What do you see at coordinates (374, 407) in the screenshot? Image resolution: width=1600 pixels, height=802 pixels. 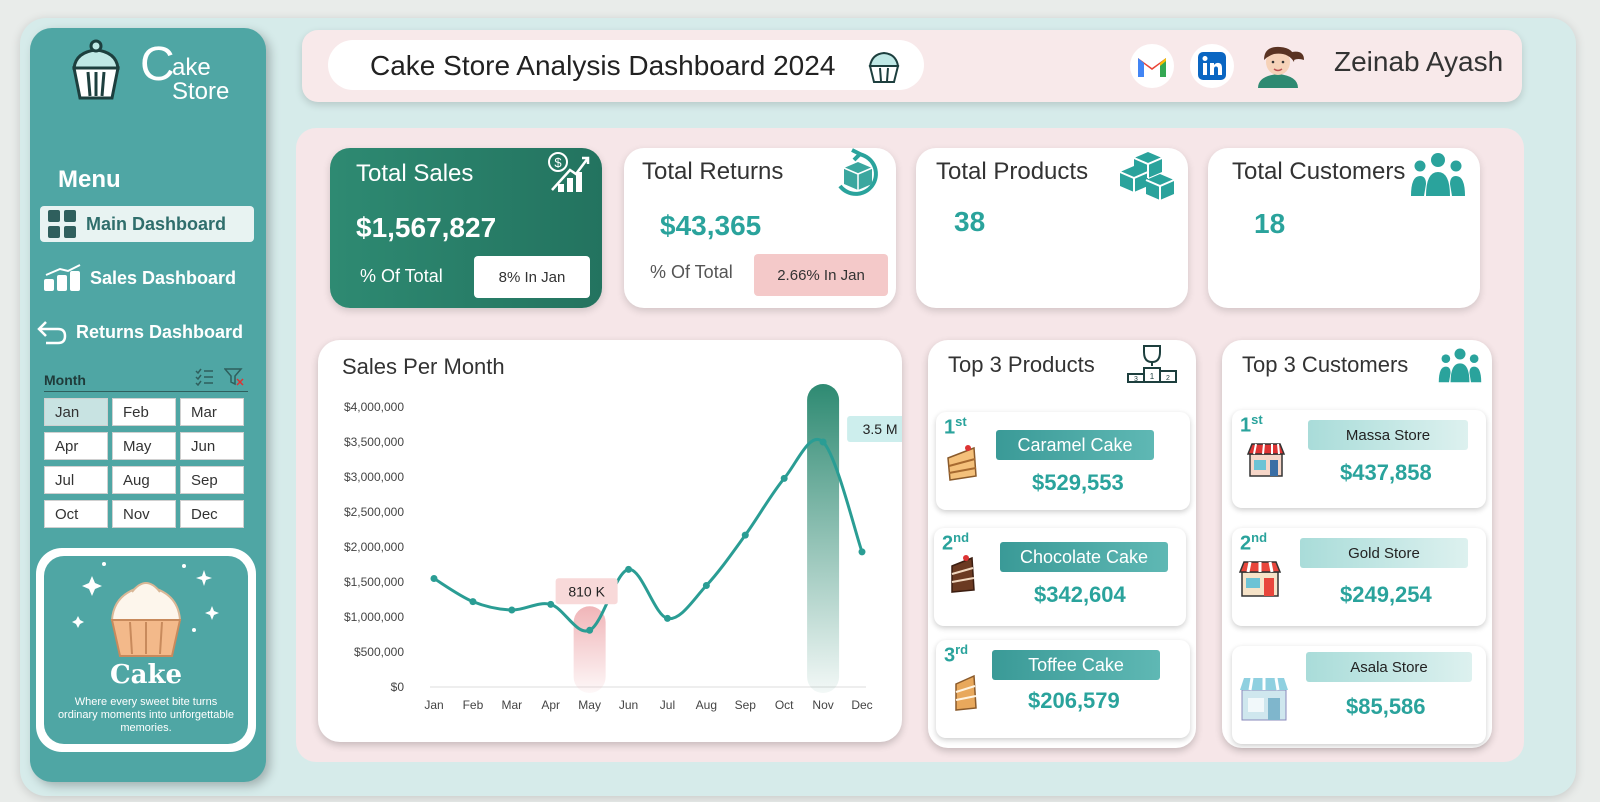 I see `y-tick-label: $4,000,000` at bounding box center [374, 407].